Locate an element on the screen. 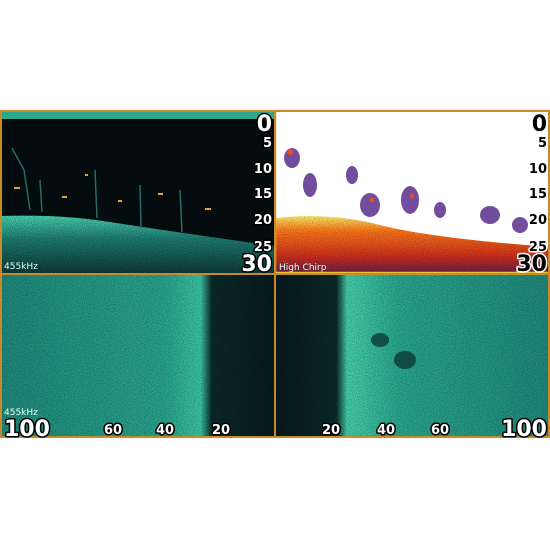 The height and width of the screenshot is (550, 550). mode-label: High Chirp is located at coordinates (303, 268).